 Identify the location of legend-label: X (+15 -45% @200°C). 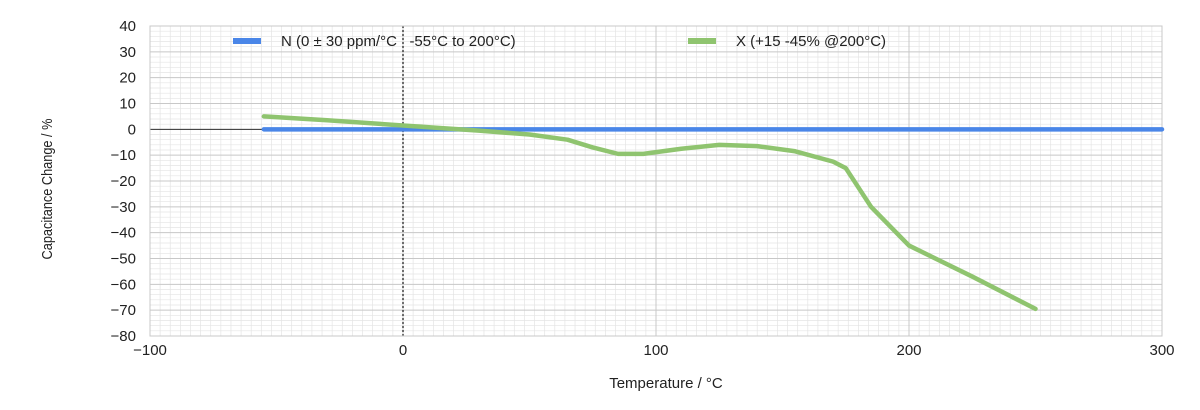
(811, 41).